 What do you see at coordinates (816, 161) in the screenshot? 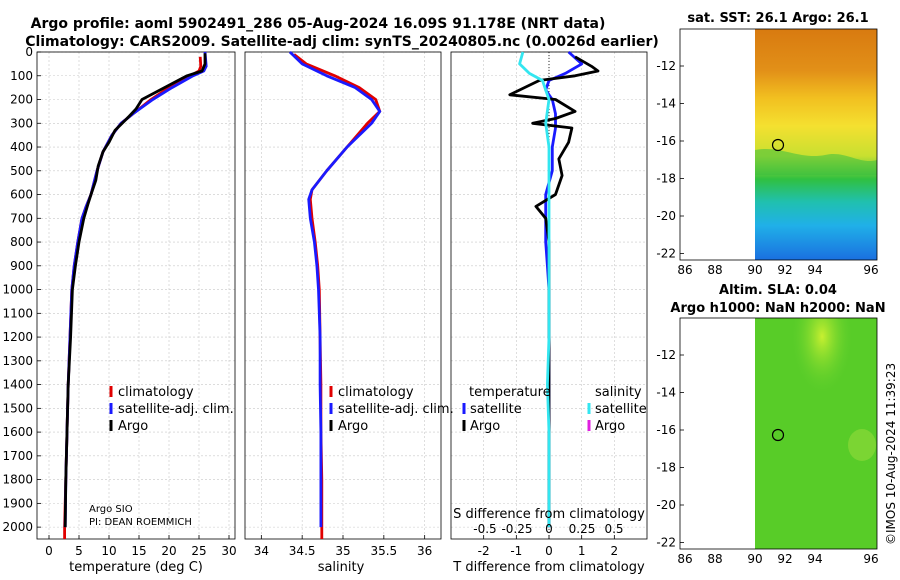
I see `sst-front` at bounding box center [816, 161].